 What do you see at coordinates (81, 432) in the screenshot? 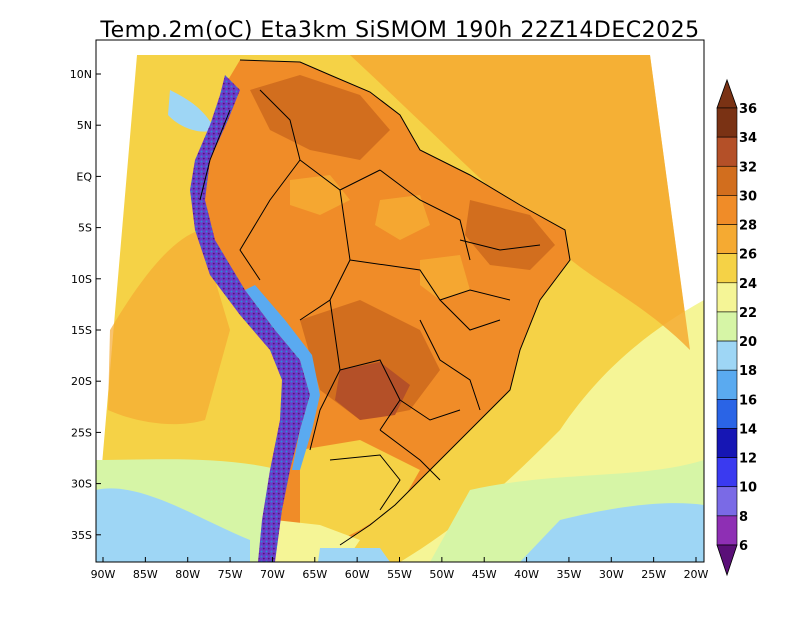
I see `lat-label: 25S` at bounding box center [81, 432].